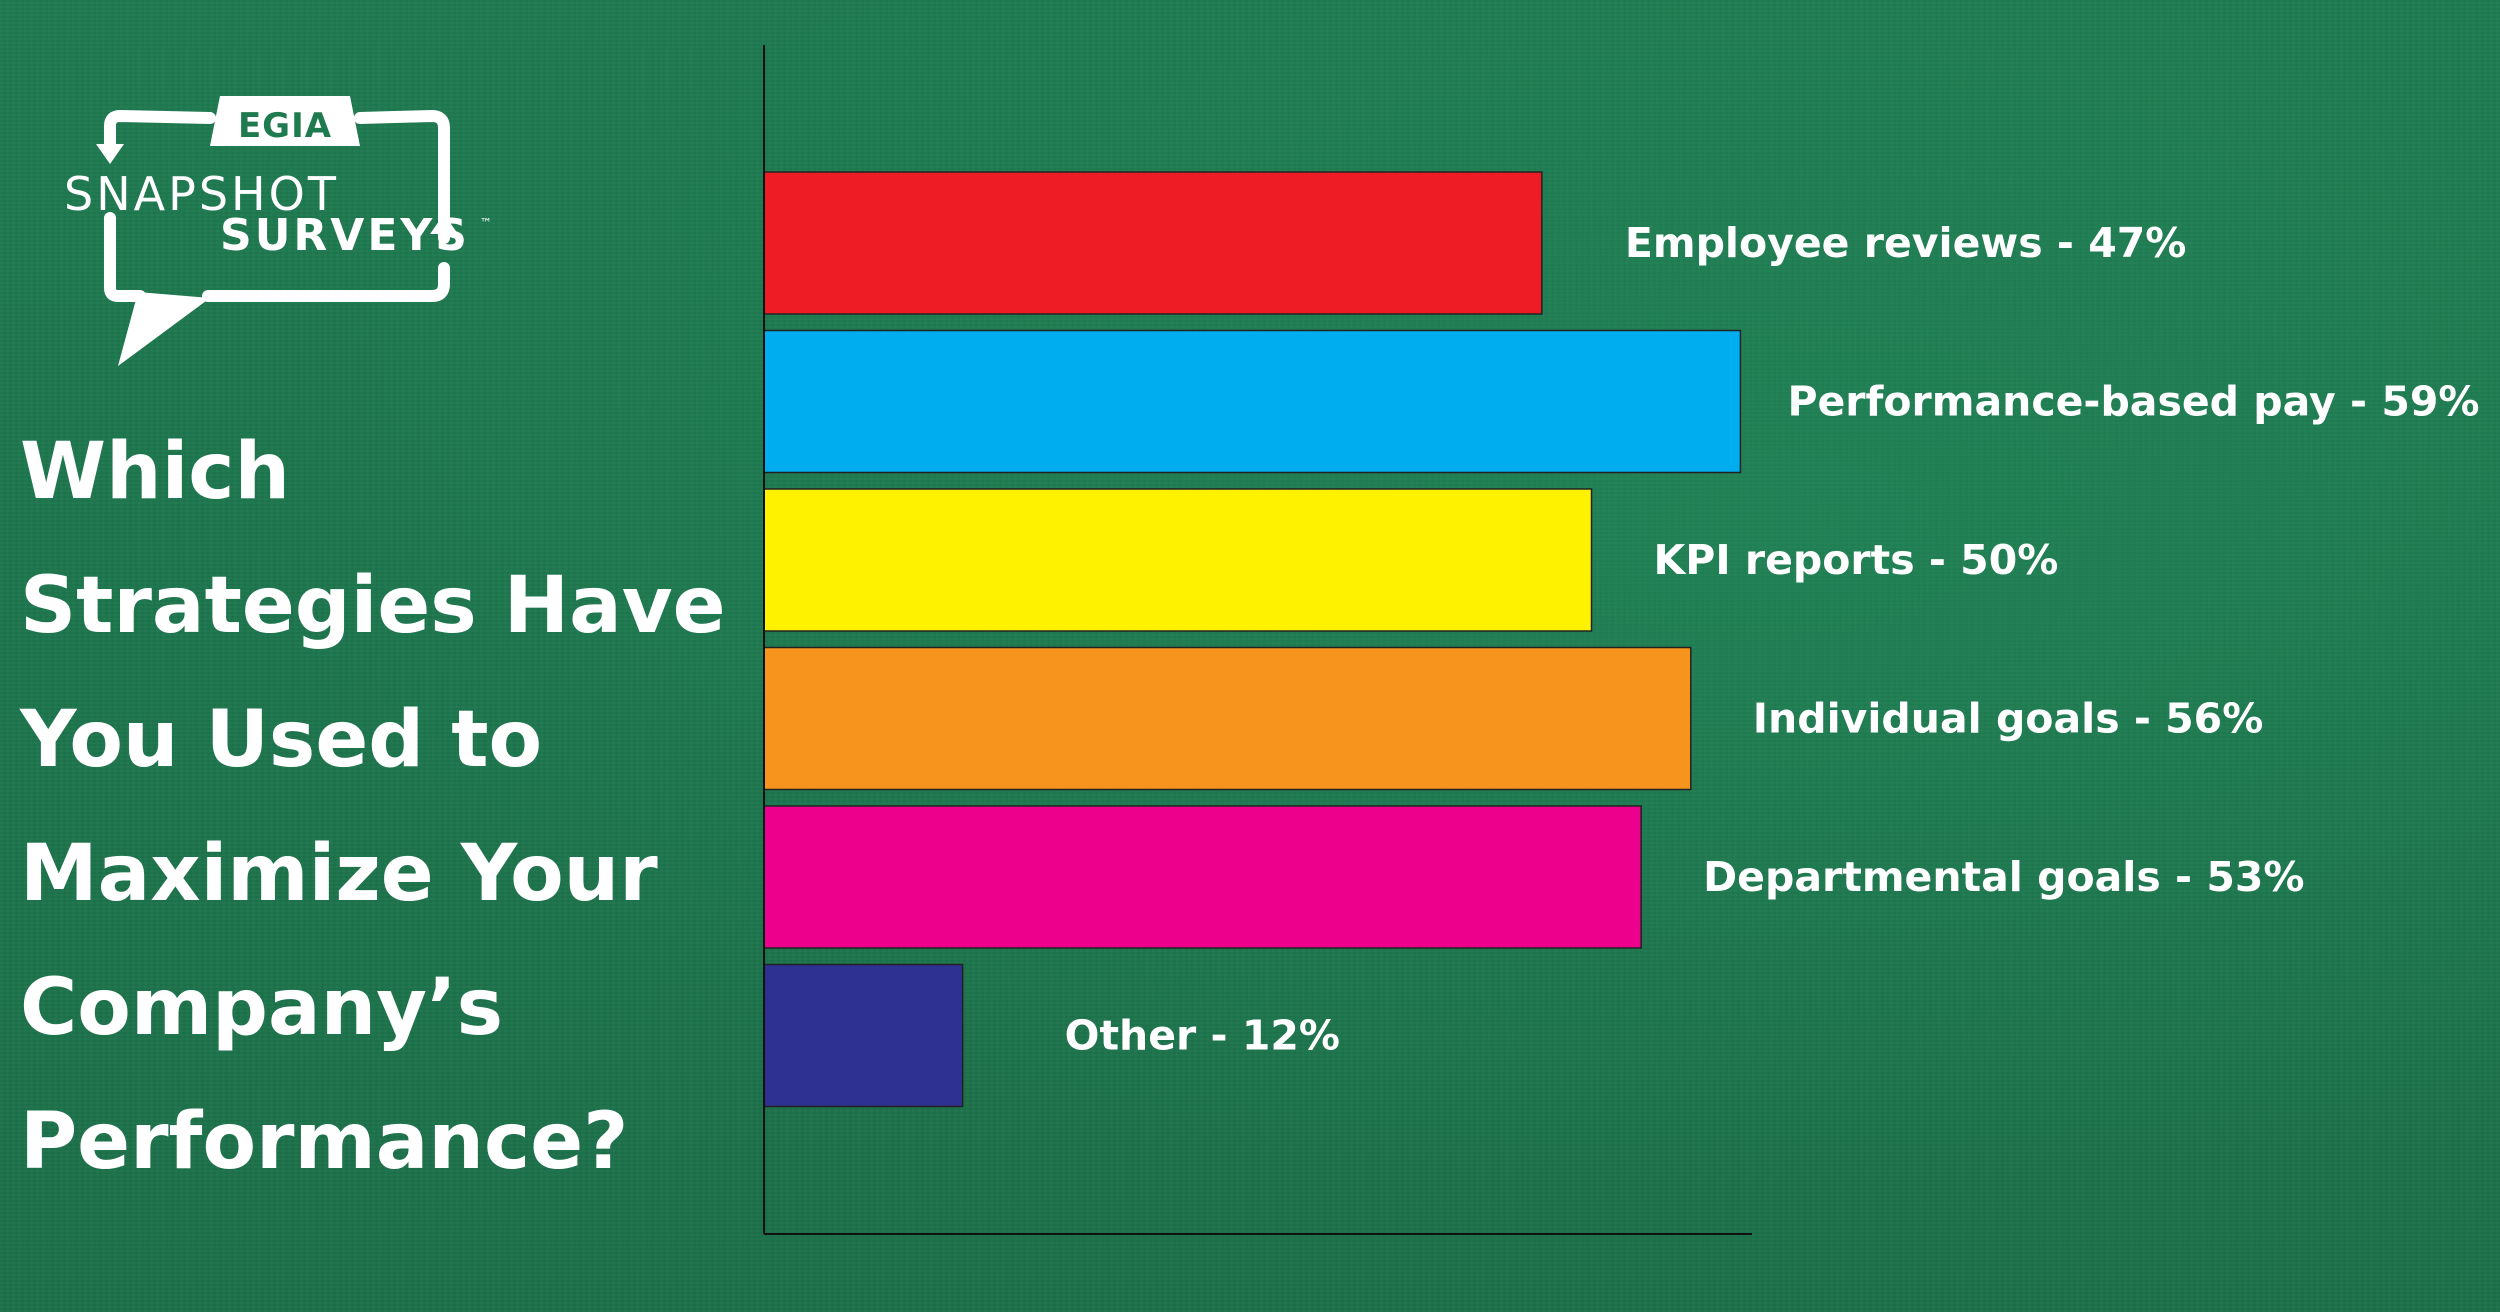 The image size is (2500, 1312). Describe the element at coordinates (863, 1035) in the screenshot. I see `bar-other` at that location.